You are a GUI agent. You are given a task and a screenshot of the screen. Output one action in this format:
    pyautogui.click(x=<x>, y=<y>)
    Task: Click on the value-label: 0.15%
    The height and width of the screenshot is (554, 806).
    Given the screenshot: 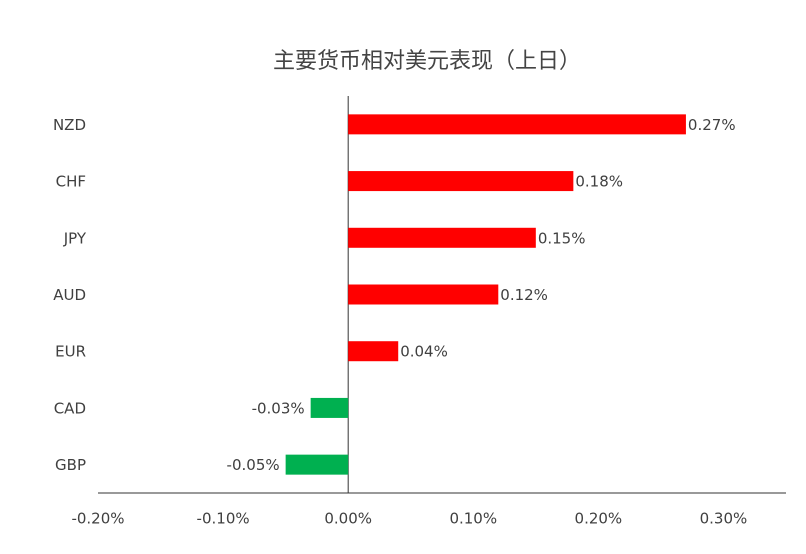 What is the action you would take?
    pyautogui.click(x=562, y=238)
    